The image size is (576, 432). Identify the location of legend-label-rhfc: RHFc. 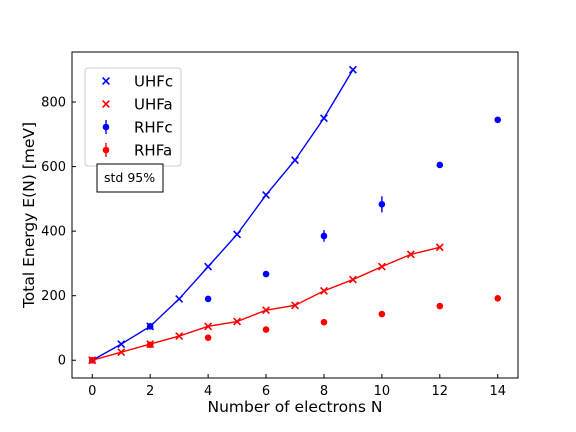
(153, 128).